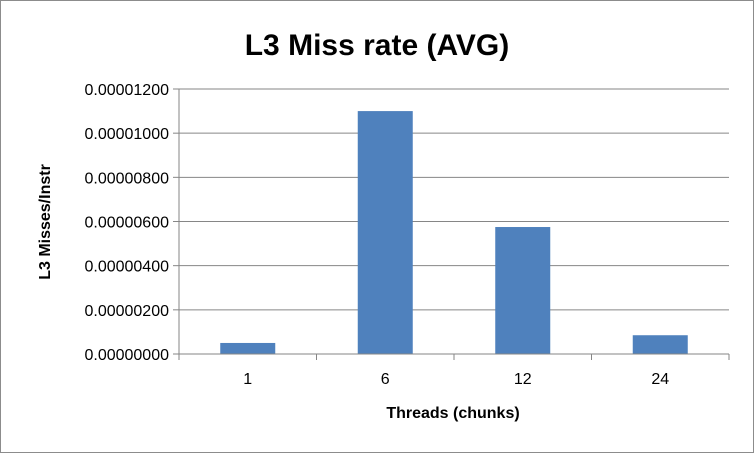 Image resolution: width=754 pixels, height=453 pixels. Describe the element at coordinates (247, 379) in the screenshot. I see `x-tick-label: 1` at that location.